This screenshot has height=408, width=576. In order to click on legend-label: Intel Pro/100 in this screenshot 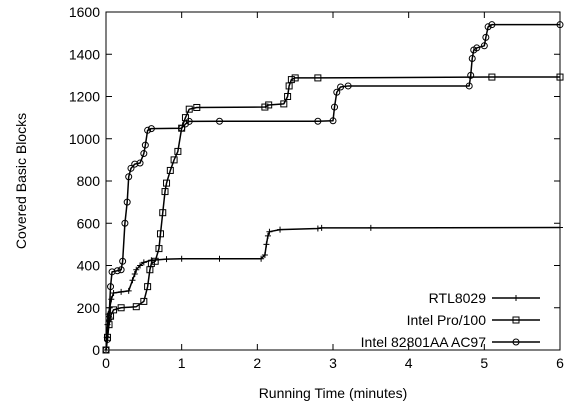, I will do `click(447, 320)`.